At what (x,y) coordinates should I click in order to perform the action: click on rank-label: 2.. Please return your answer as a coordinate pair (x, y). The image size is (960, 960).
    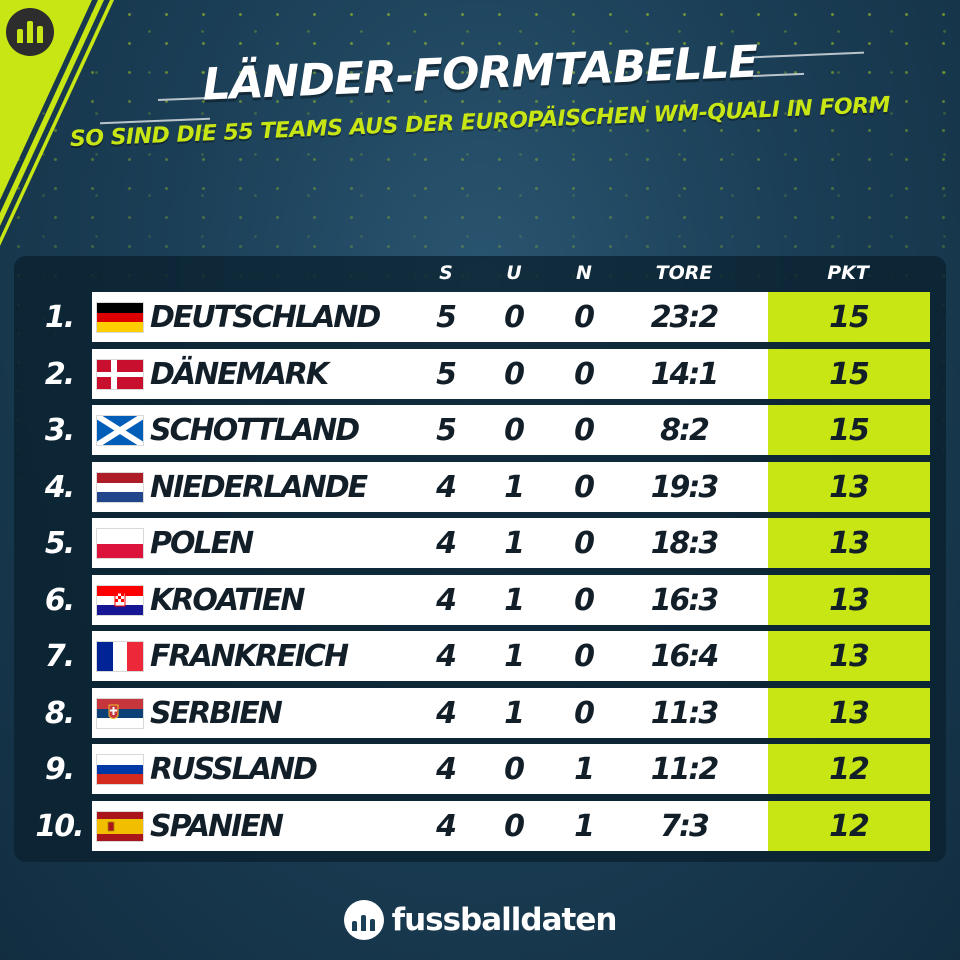
    Looking at the image, I should click on (59, 374).